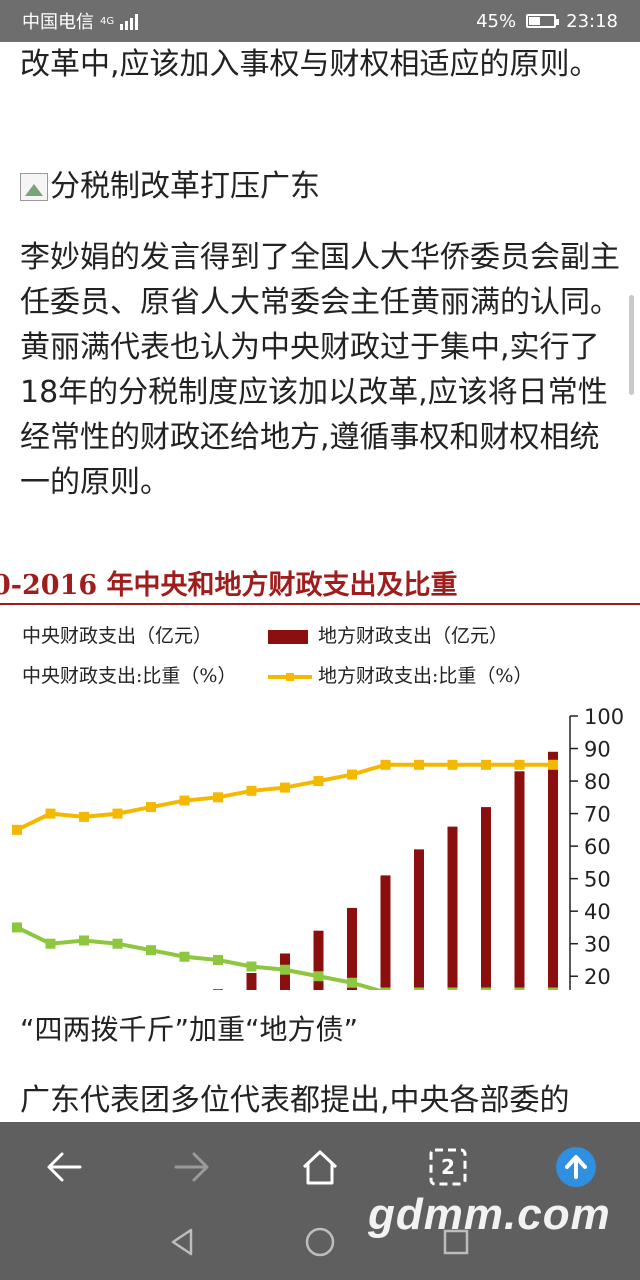 This screenshot has height=1280, width=640. What do you see at coordinates (284, 797) in the screenshot?
I see `series-line` at bounding box center [284, 797].